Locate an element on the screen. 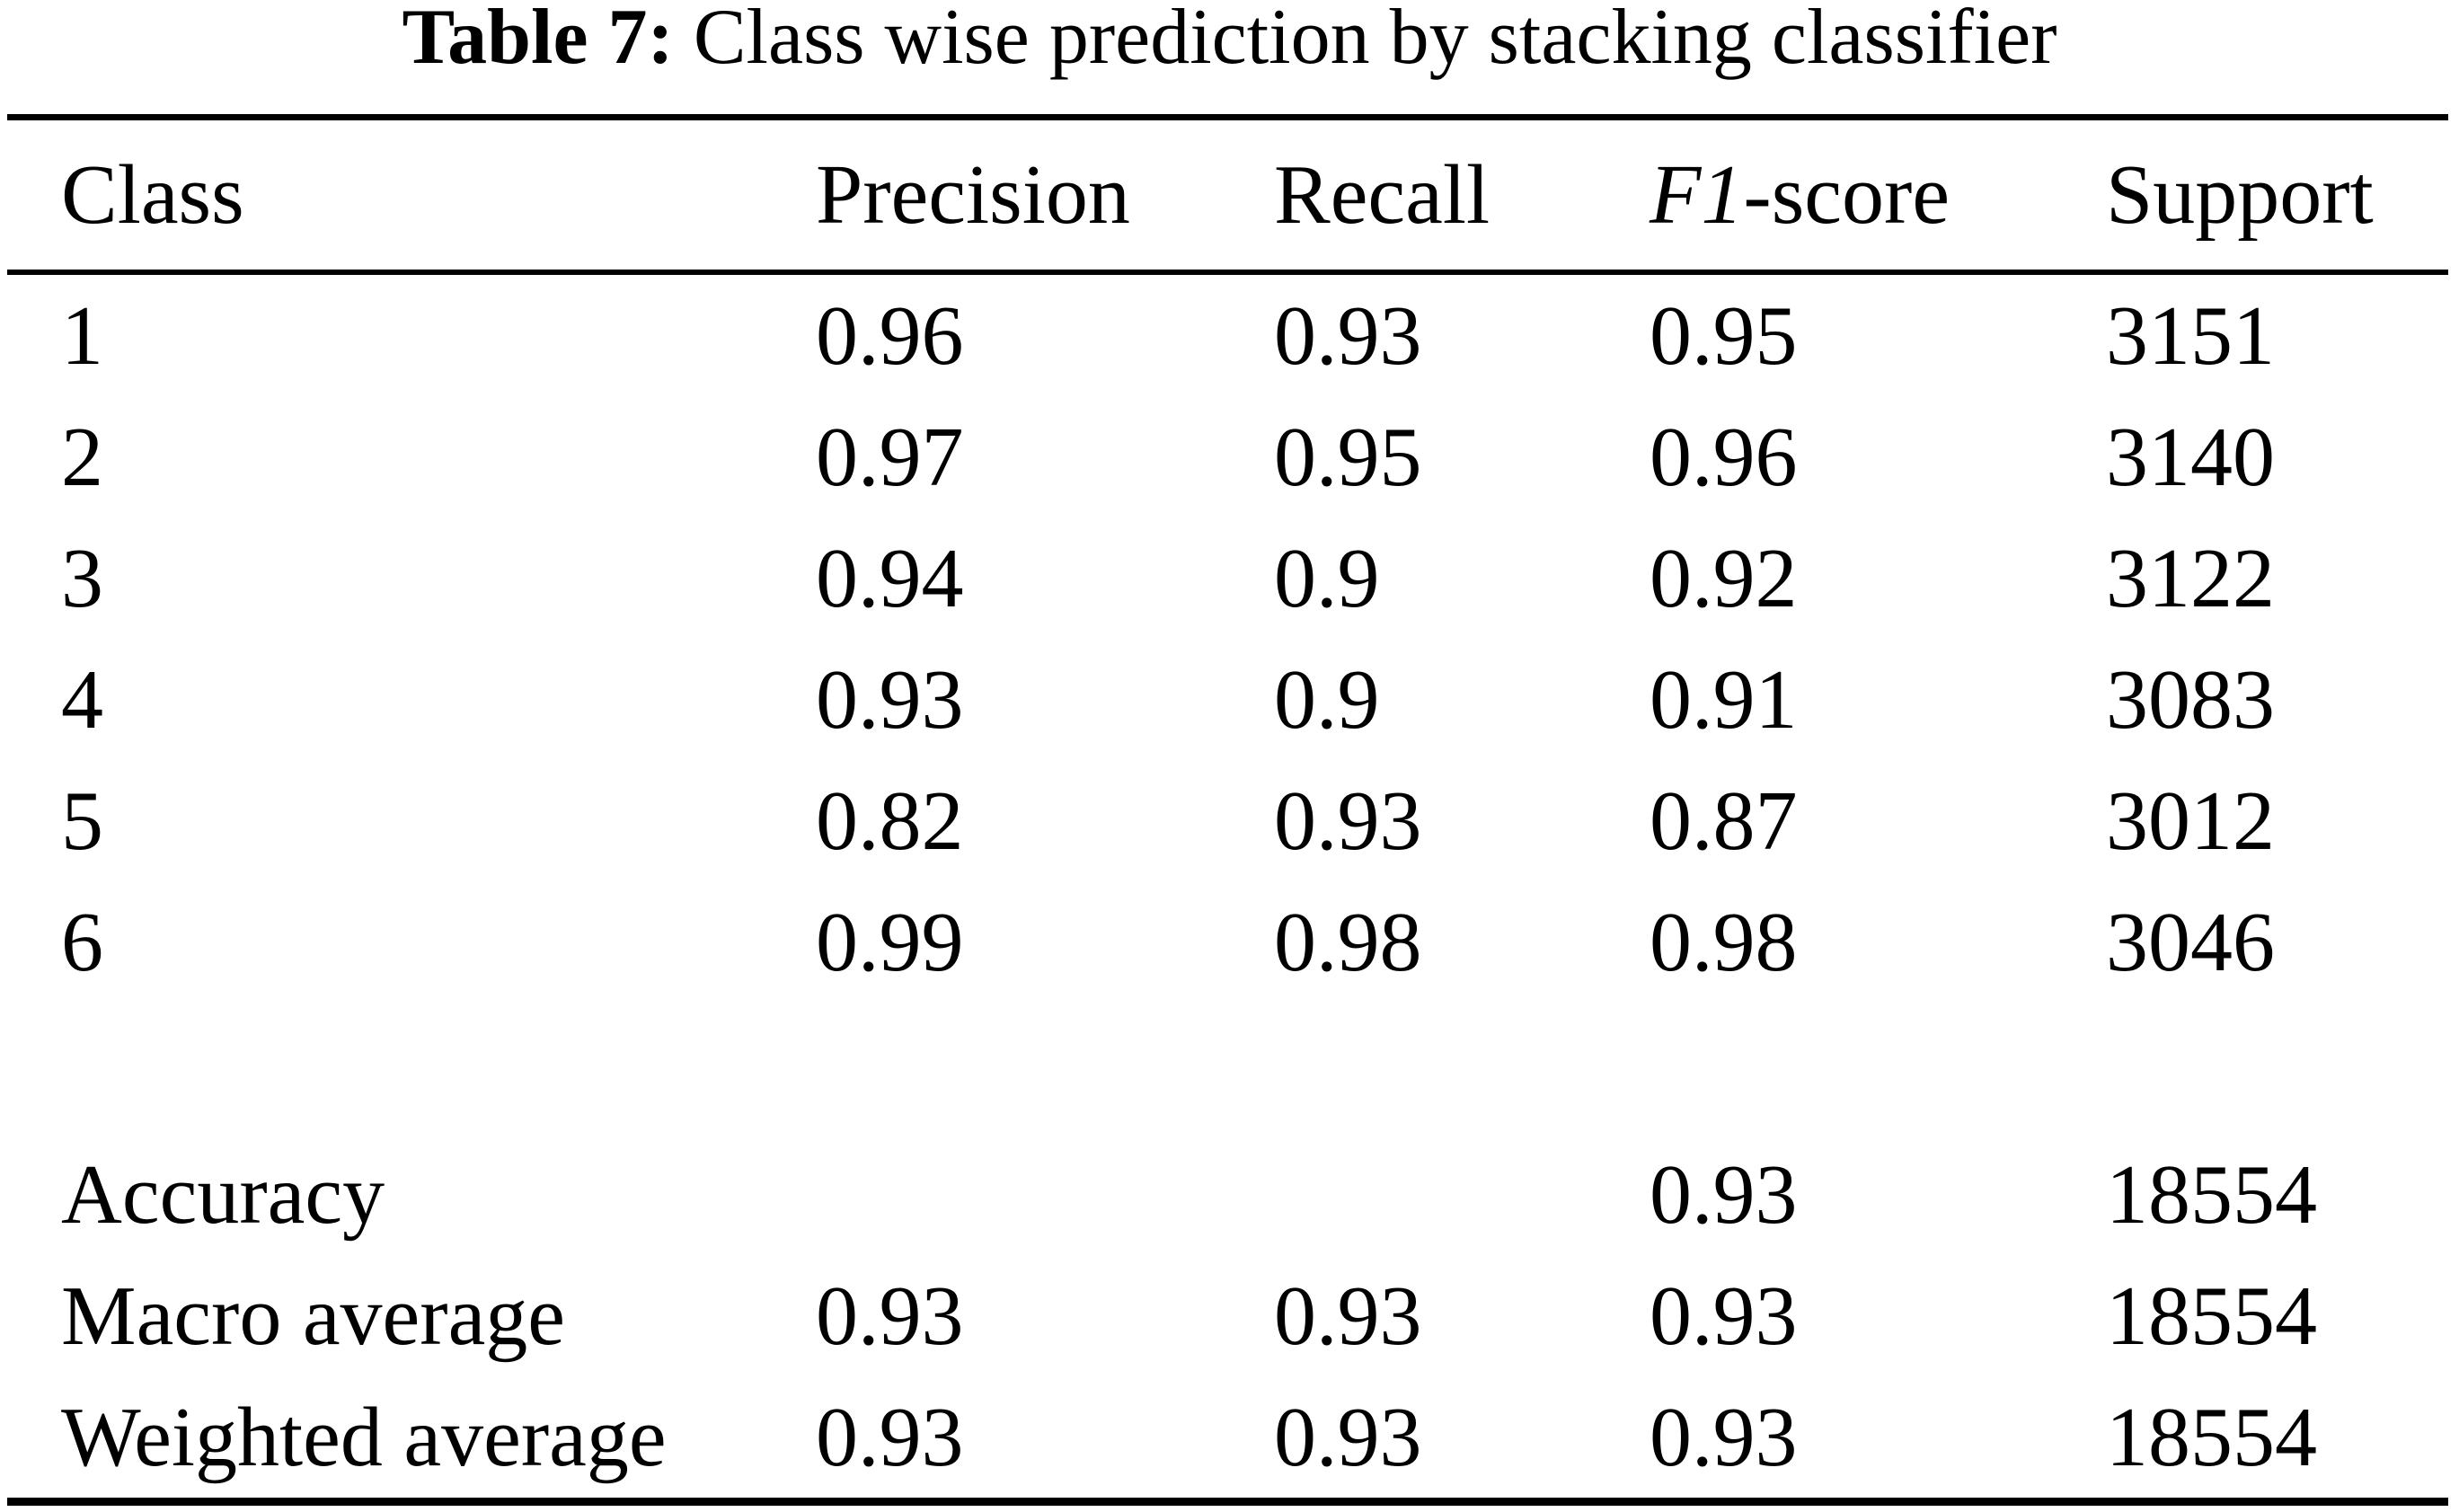 This screenshot has width=2459, height=1512. table-bottom-rule is located at coordinates (1227, 1502).